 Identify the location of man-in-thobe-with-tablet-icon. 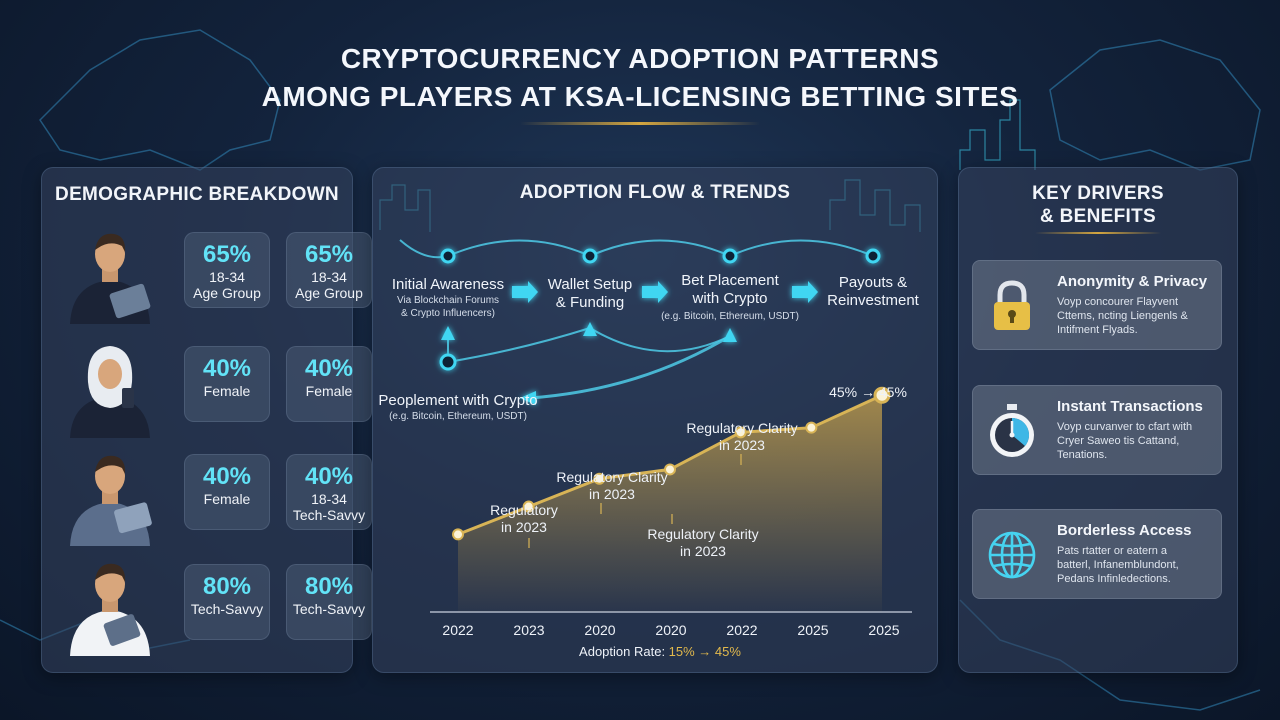
(110, 609).